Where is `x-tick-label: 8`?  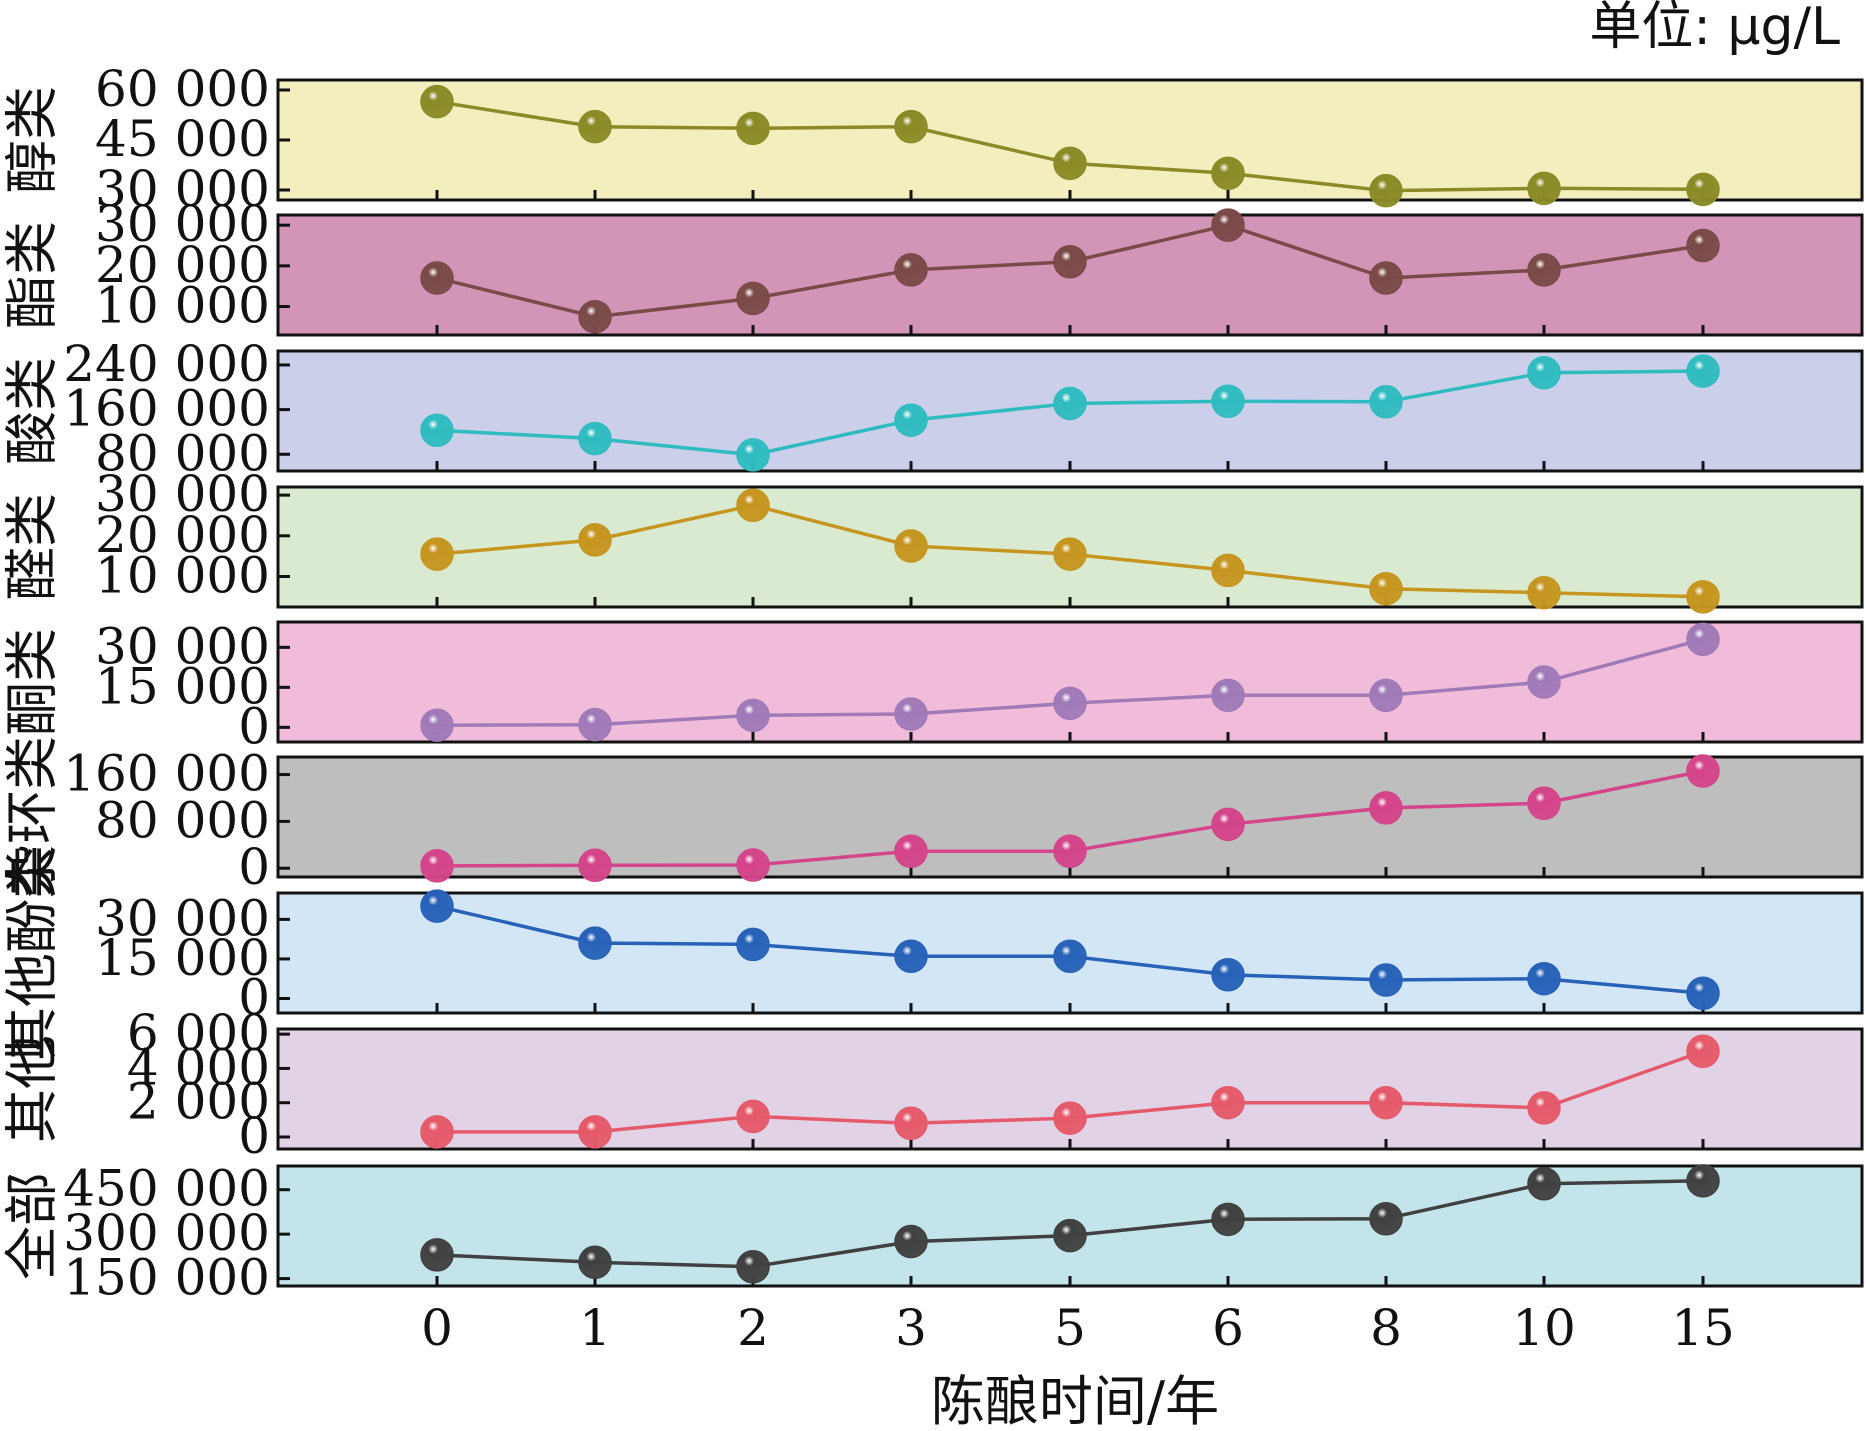
x-tick-label: 8 is located at coordinates (1386, 1328).